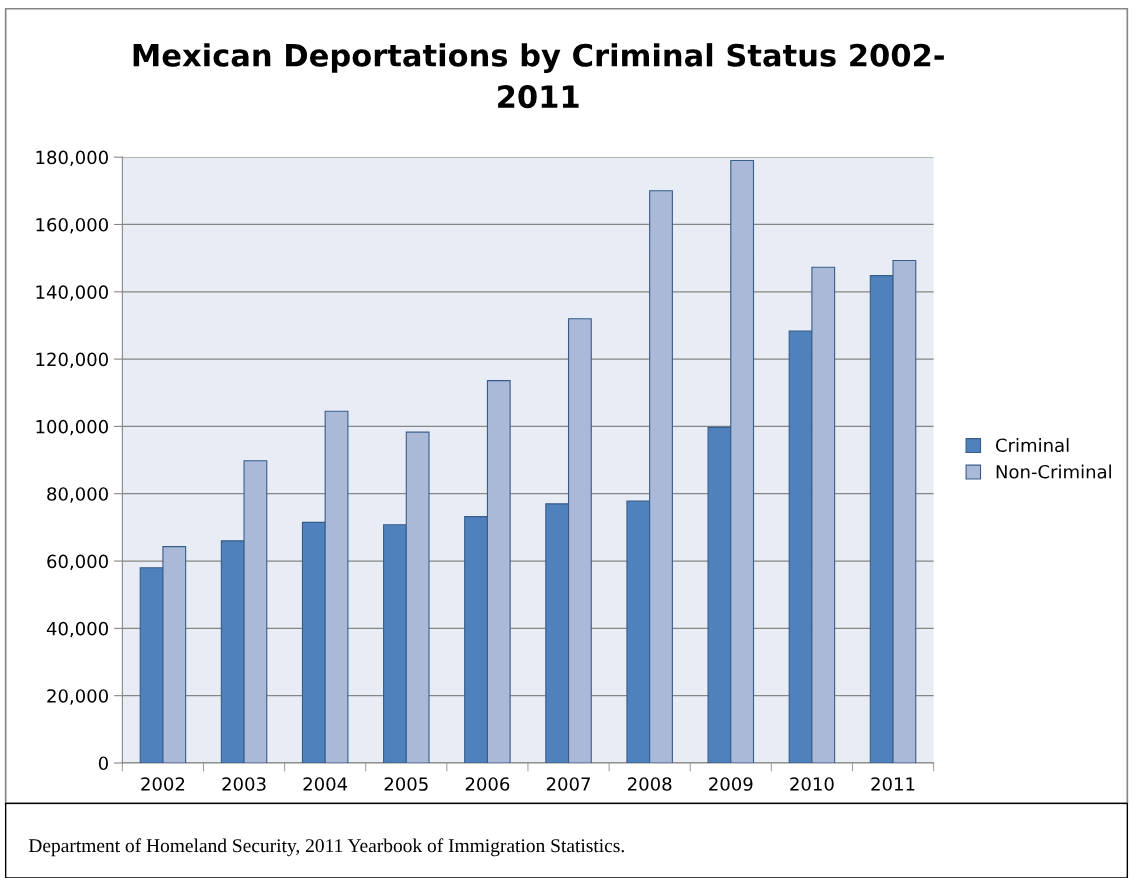 The width and height of the screenshot is (1133, 878). Describe the element at coordinates (72, 225) in the screenshot. I see `y-tick-label: 160,000` at that location.